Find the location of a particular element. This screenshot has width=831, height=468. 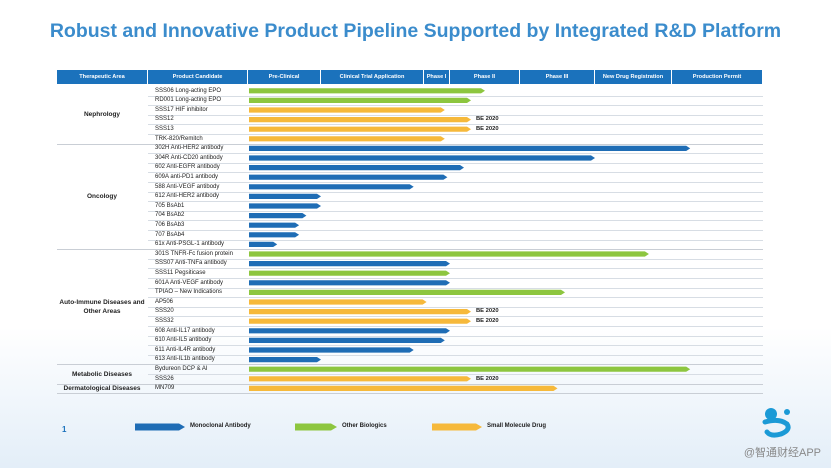

product-candidate: SSS32 is located at coordinates (164, 320).